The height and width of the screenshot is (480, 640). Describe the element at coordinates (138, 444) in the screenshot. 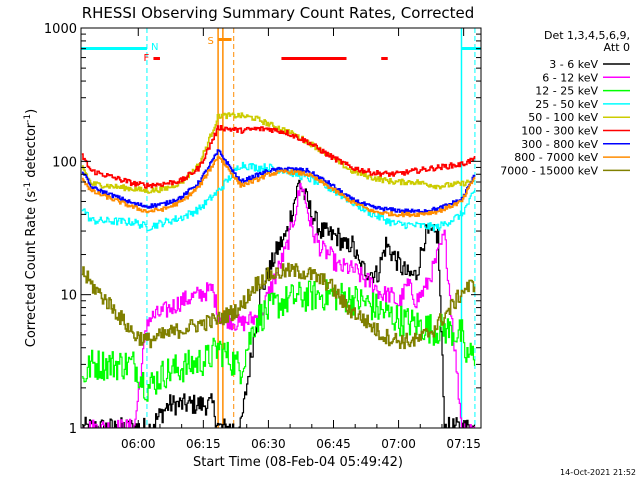

I see `x-tick-label-0: 06:00` at that location.